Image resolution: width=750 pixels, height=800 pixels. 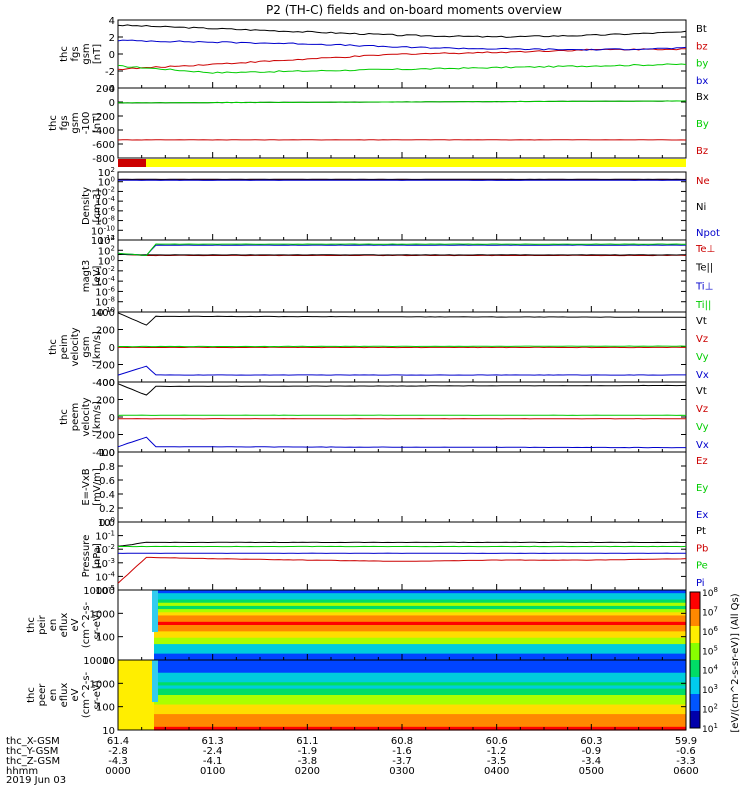 What do you see at coordinates (401, 771) in the screenshot?
I see `ephemeris-value: 0300` at bounding box center [401, 771].